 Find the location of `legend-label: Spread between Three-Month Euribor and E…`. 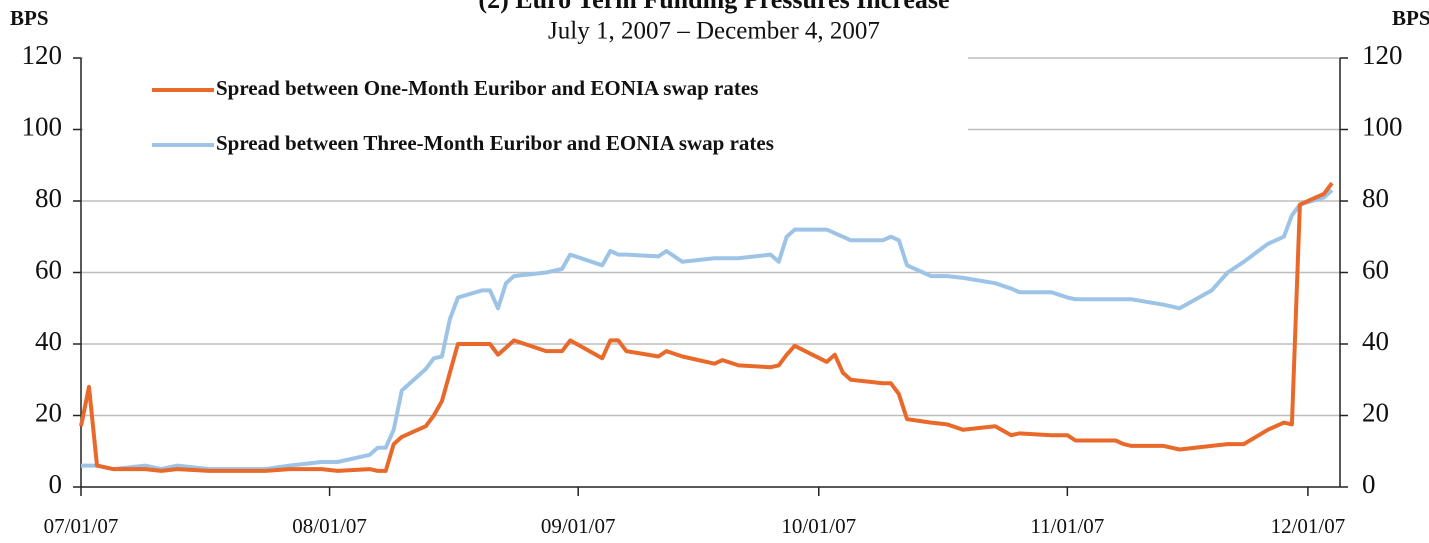

legend-label: Spread between Three-Month Euribor and E… is located at coordinates (495, 143).